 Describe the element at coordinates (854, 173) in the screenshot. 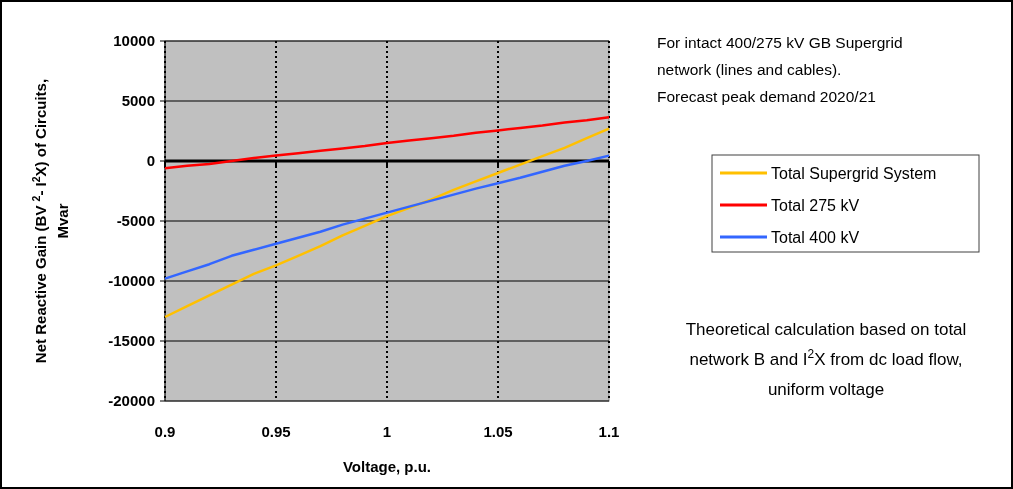

I see `legend-label: Total Supergrid System` at that location.